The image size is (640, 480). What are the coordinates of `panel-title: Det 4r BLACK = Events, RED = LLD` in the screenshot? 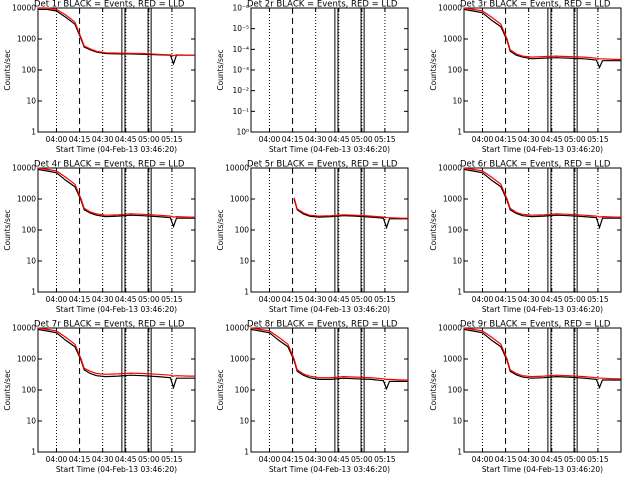 It's located at (109, 165).